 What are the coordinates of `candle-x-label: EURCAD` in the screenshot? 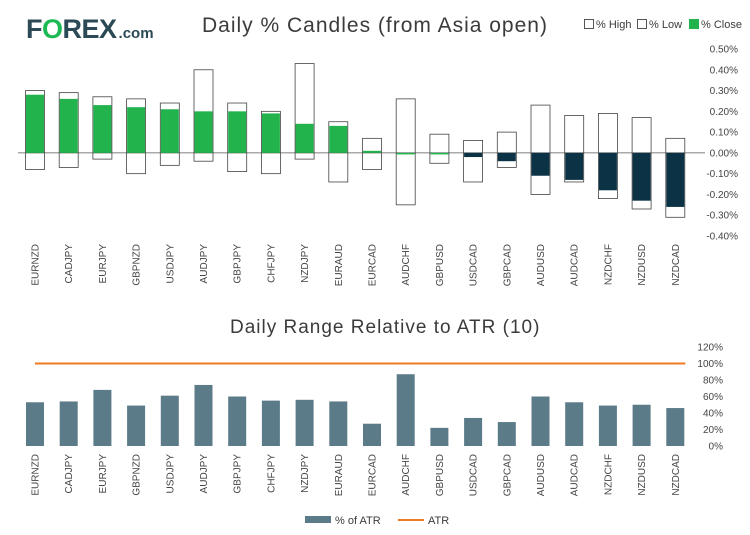 It's located at (373, 265).